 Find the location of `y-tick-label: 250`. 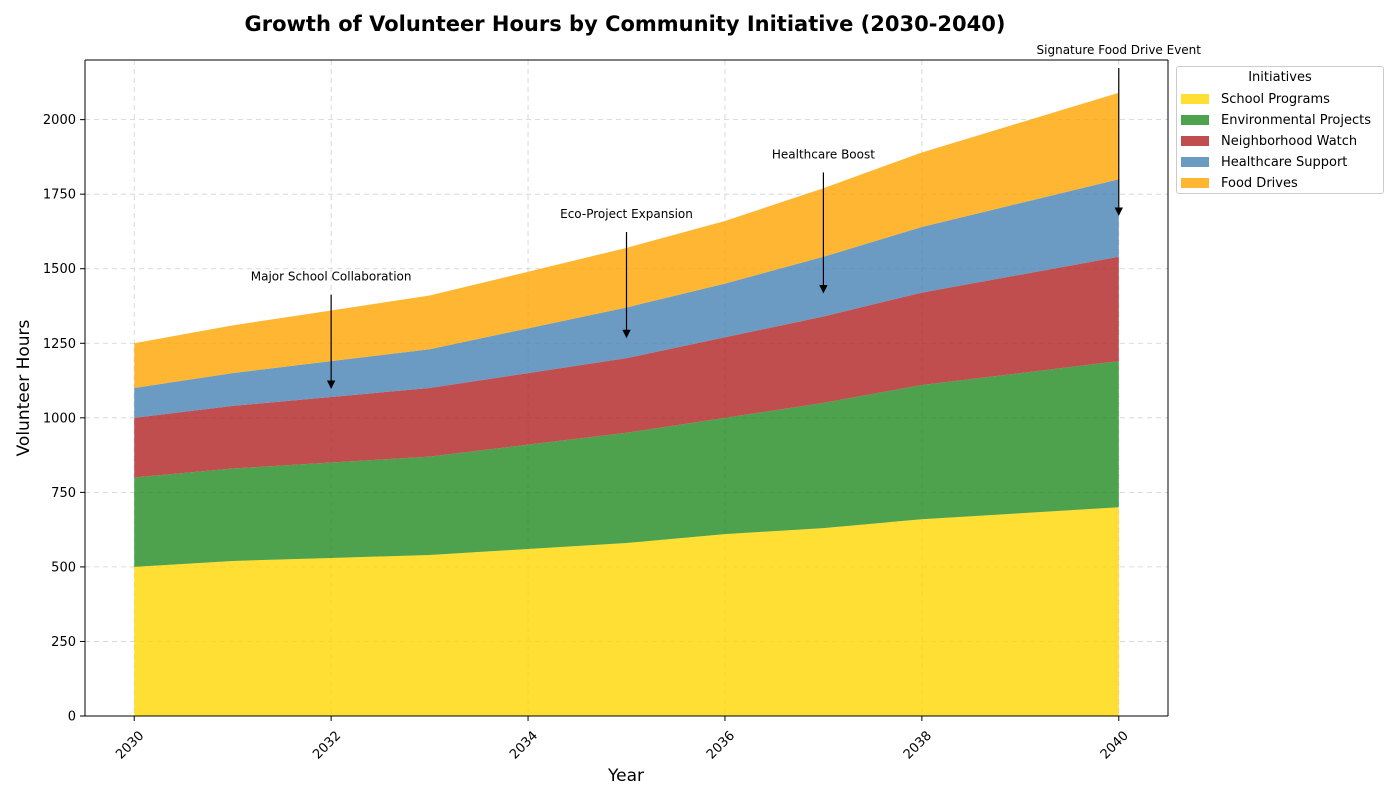

y-tick-label: 250 is located at coordinates (63, 642).